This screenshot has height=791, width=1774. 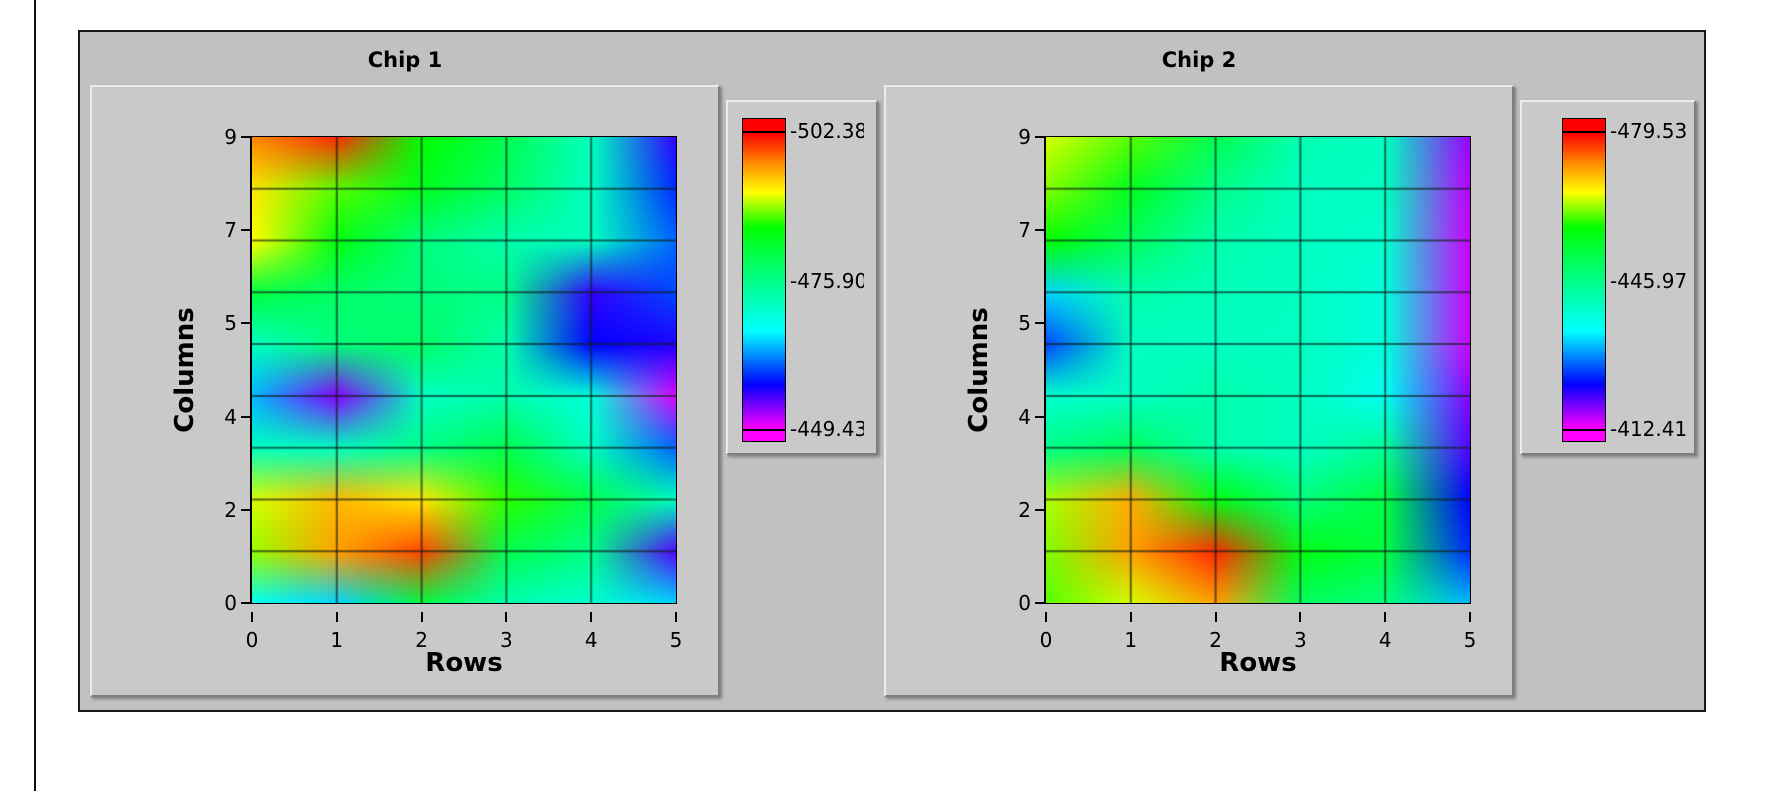 What do you see at coordinates (827, 429) in the screenshot?
I see `scale-label-low-chip-1: -449.43` at bounding box center [827, 429].